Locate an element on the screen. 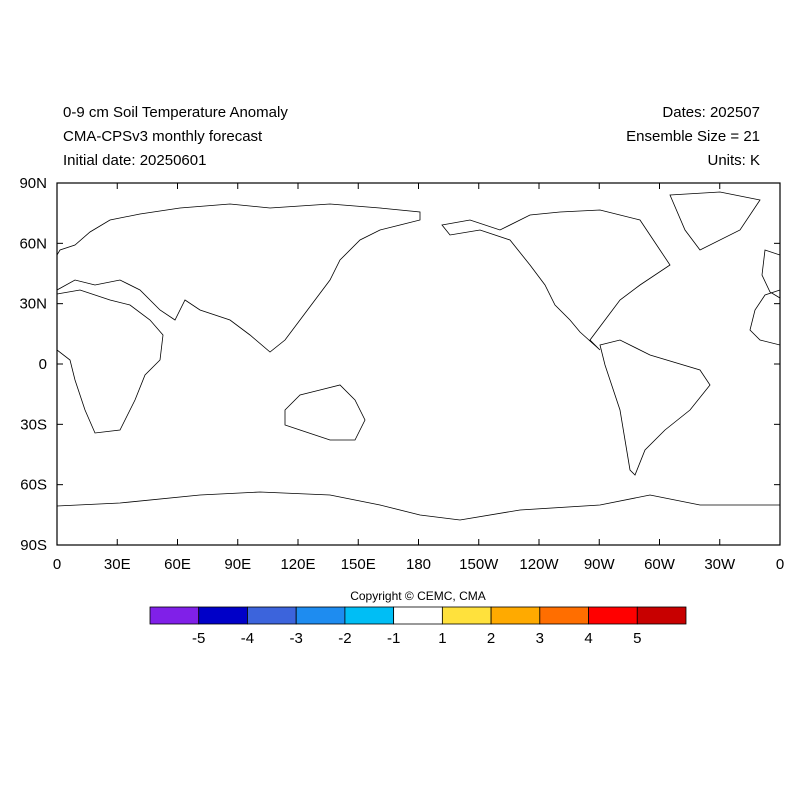  lat-tick-label: 30N is located at coordinates (33, 304).